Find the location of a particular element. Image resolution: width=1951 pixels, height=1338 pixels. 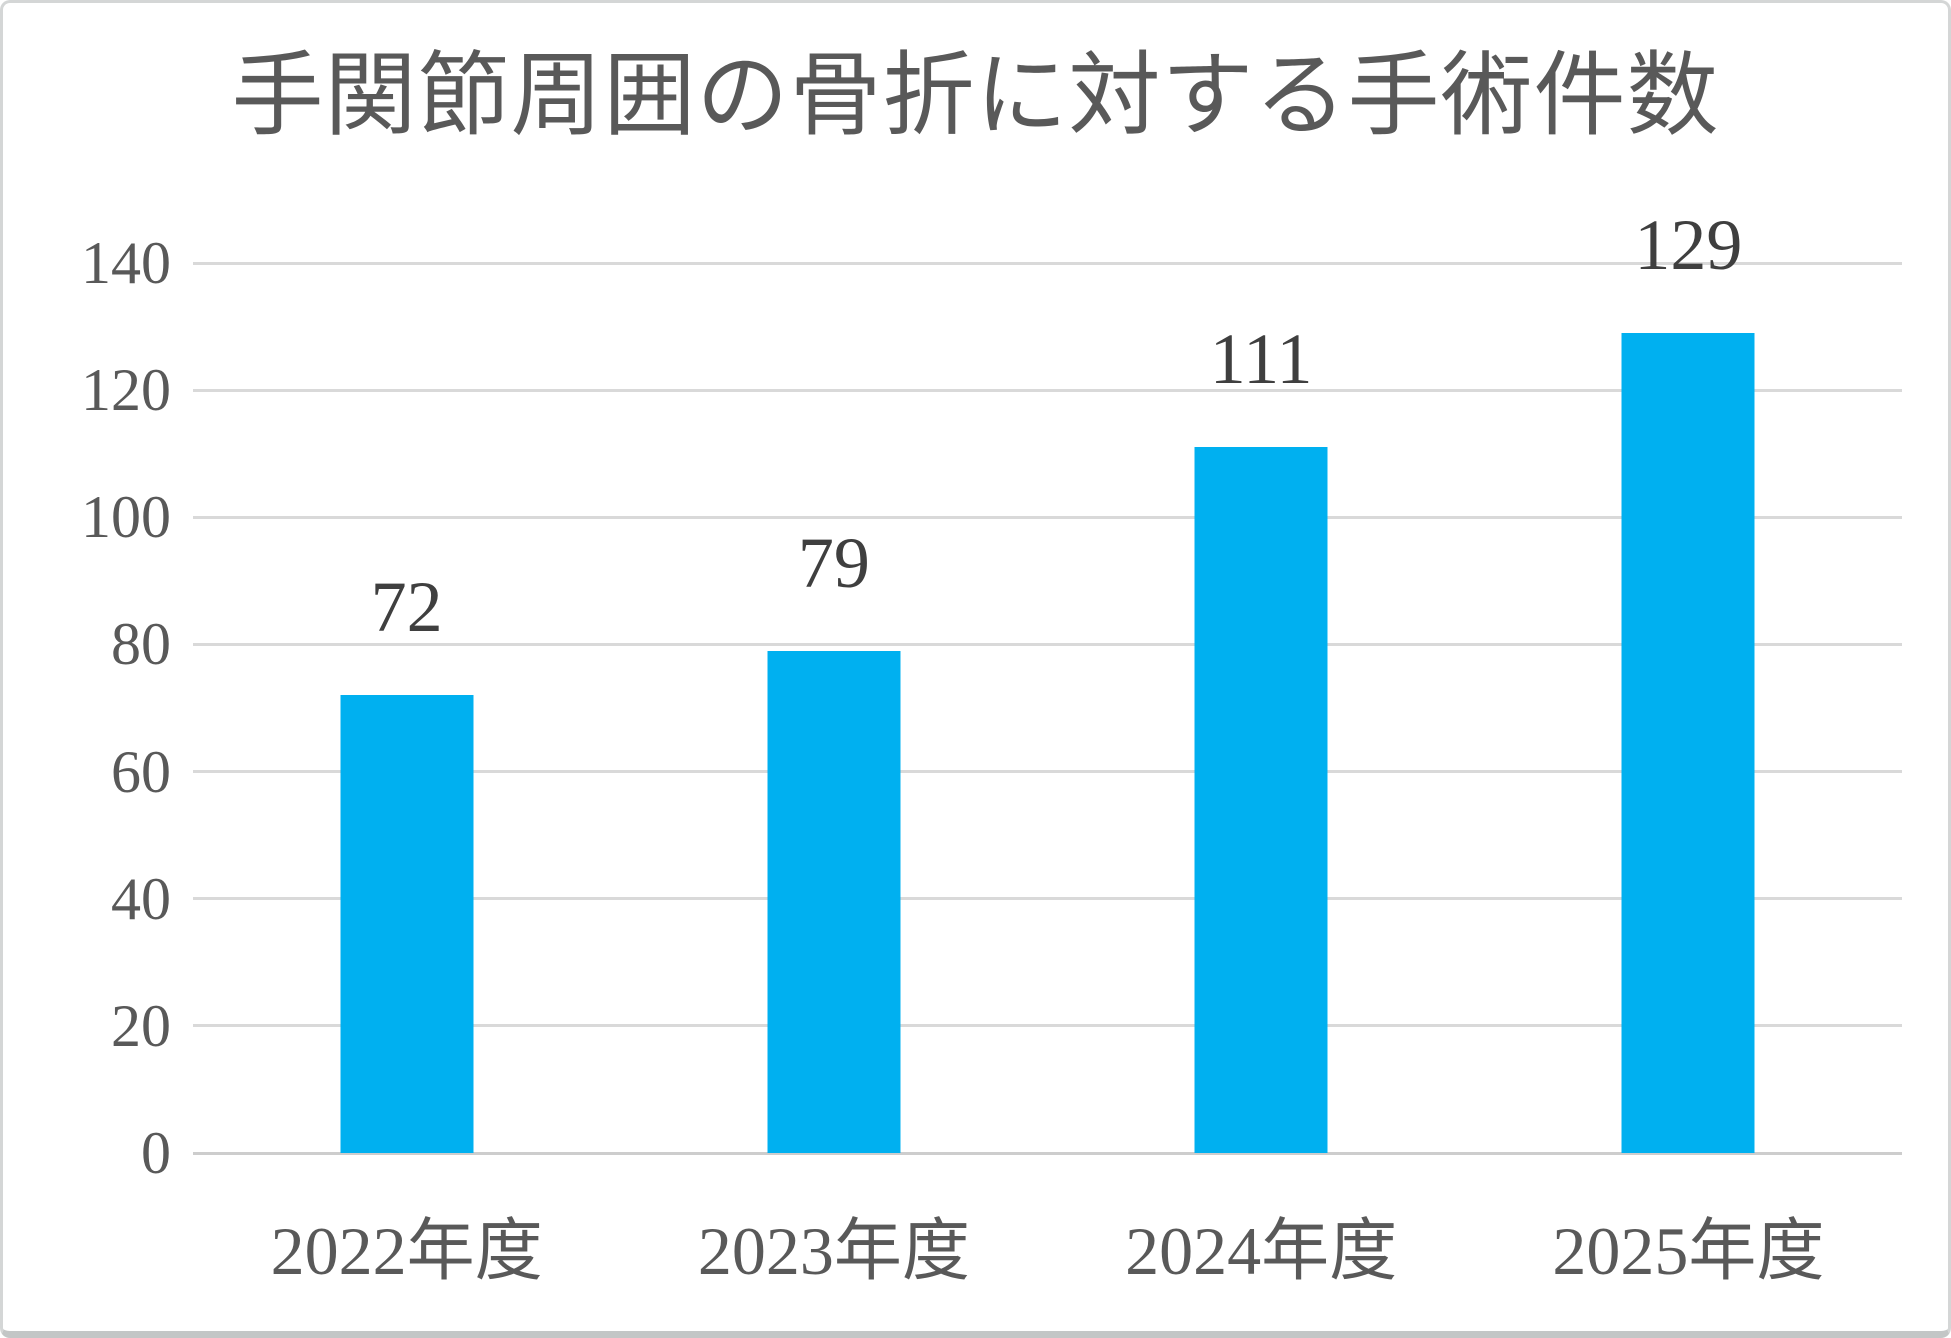

x-axis-label-2023年度: 2023年度 is located at coordinates (833, 1251).